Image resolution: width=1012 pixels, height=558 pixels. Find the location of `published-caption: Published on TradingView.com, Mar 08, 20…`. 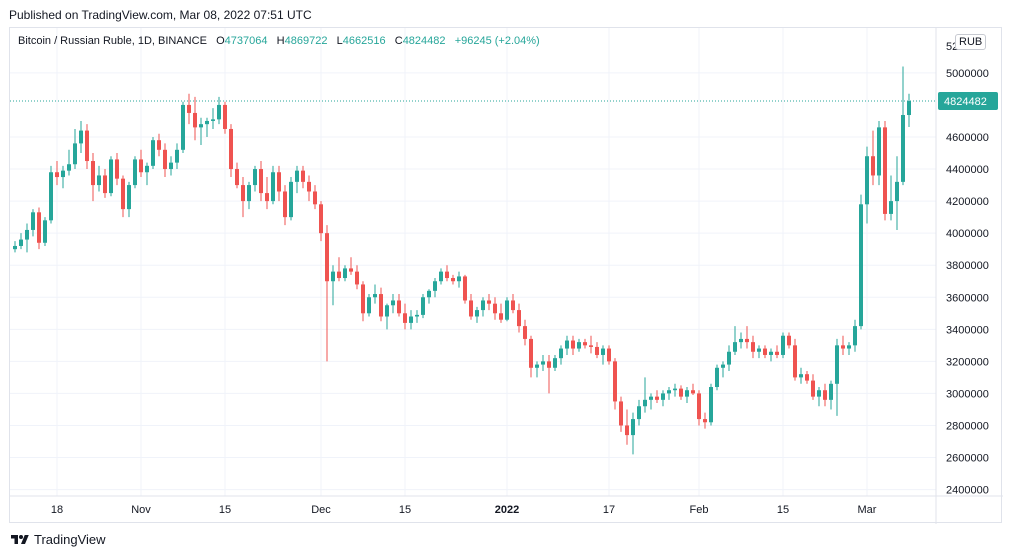

published-caption: Published on TradingView.com, Mar 08, 20… is located at coordinates (160, 15).